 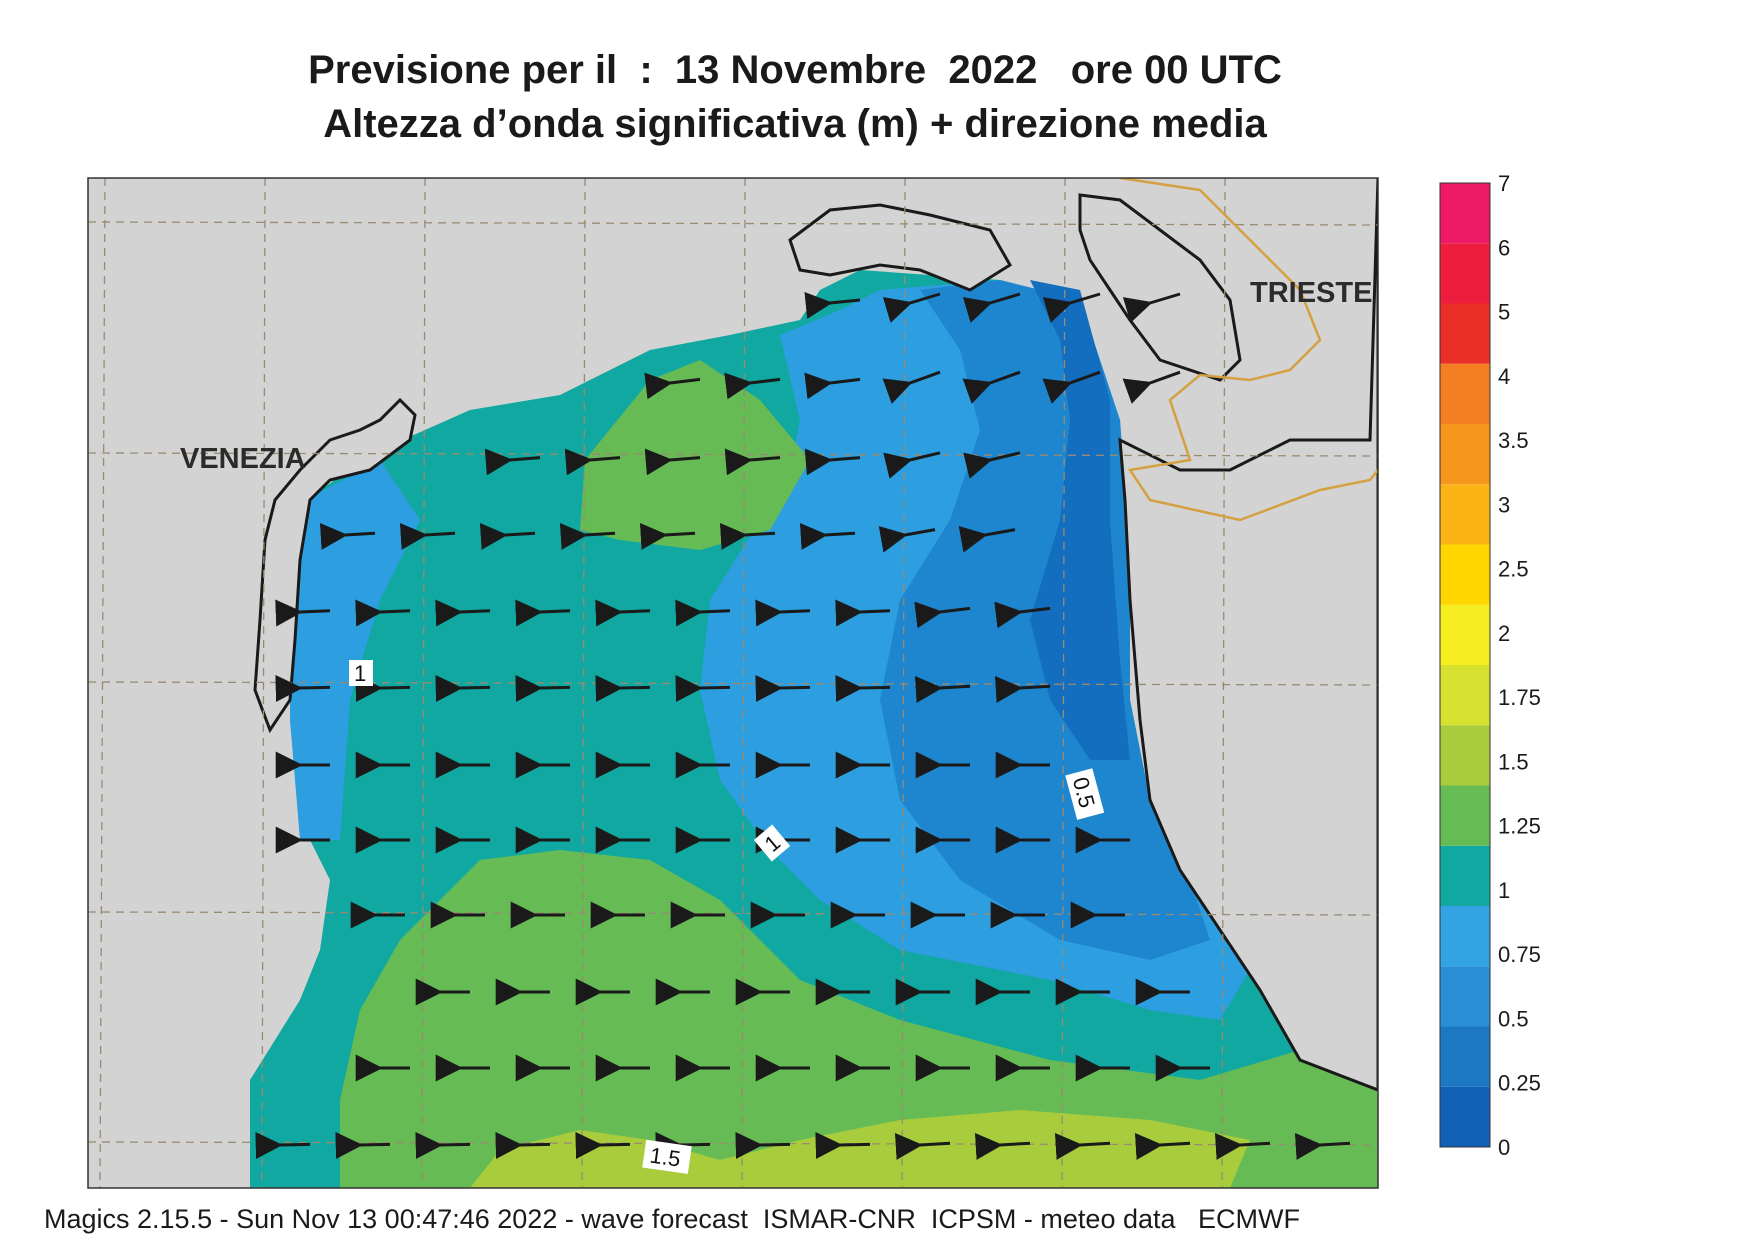 What do you see at coordinates (1504, 183) in the screenshot?
I see `colorbar-tick-label: 7` at bounding box center [1504, 183].